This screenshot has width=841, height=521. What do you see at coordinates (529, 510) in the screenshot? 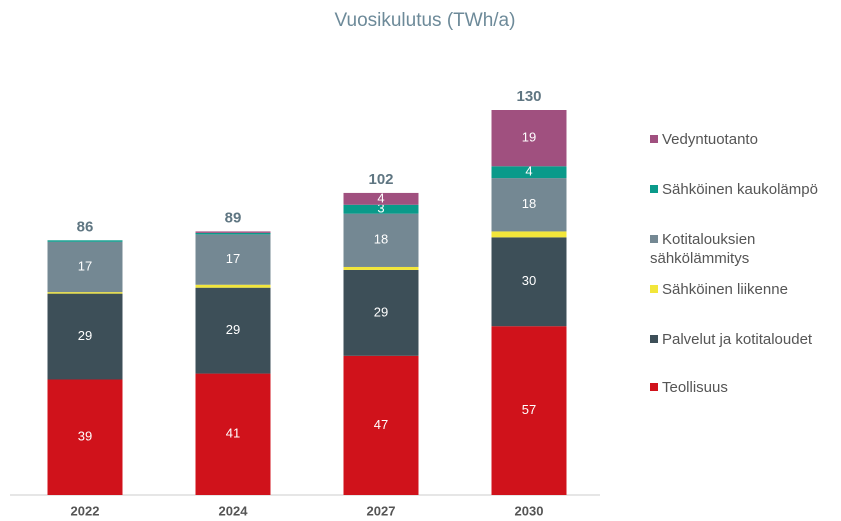
I see `x-tick-label: 2030` at bounding box center [529, 510].